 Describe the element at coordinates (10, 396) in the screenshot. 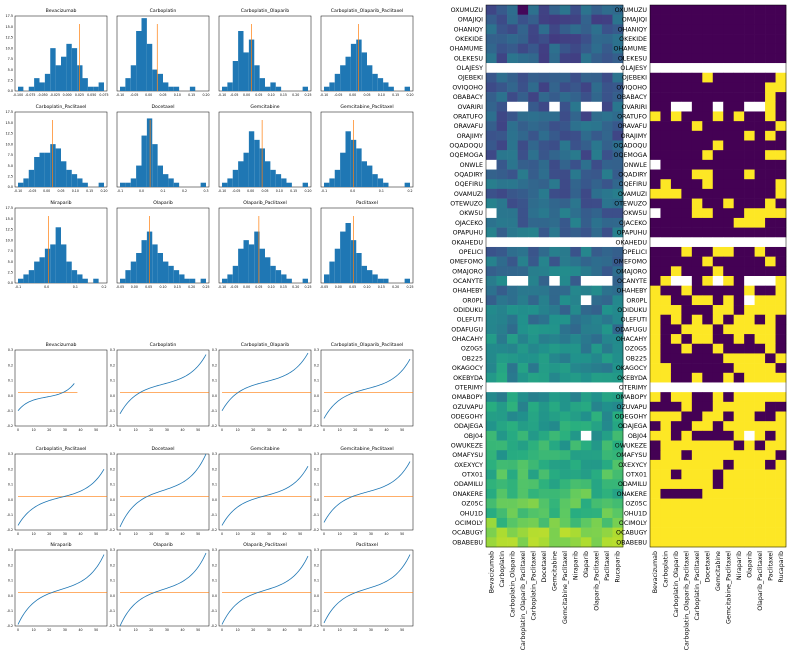

I see `line-y-tick: 0.0` at that location.